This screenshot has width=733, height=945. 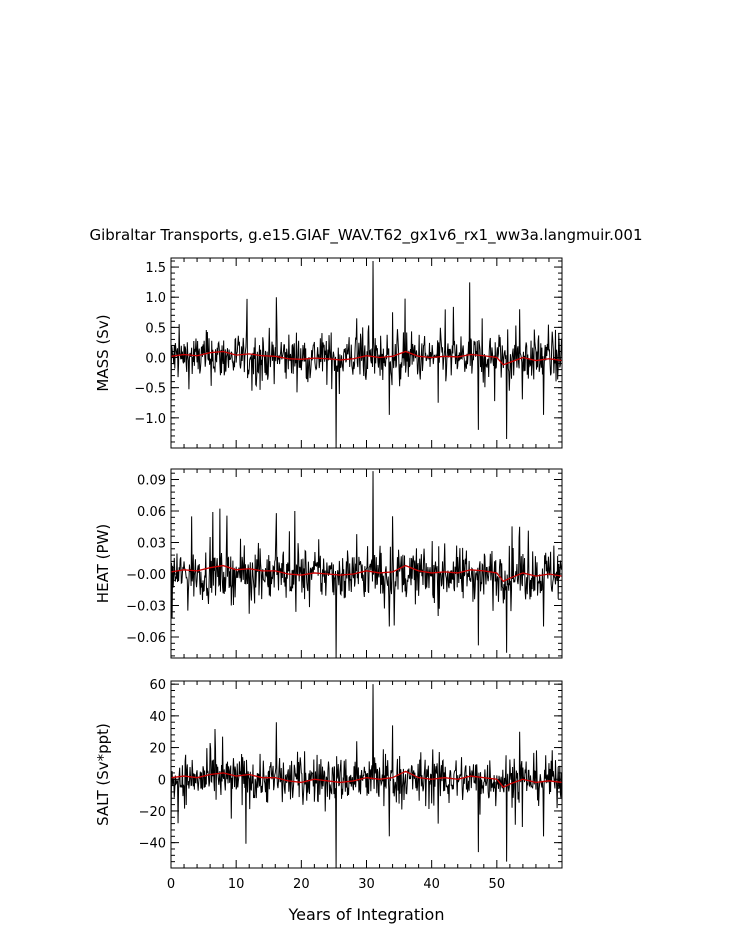 I want to click on y-tick-label: 1.0, so click(x=155, y=298).